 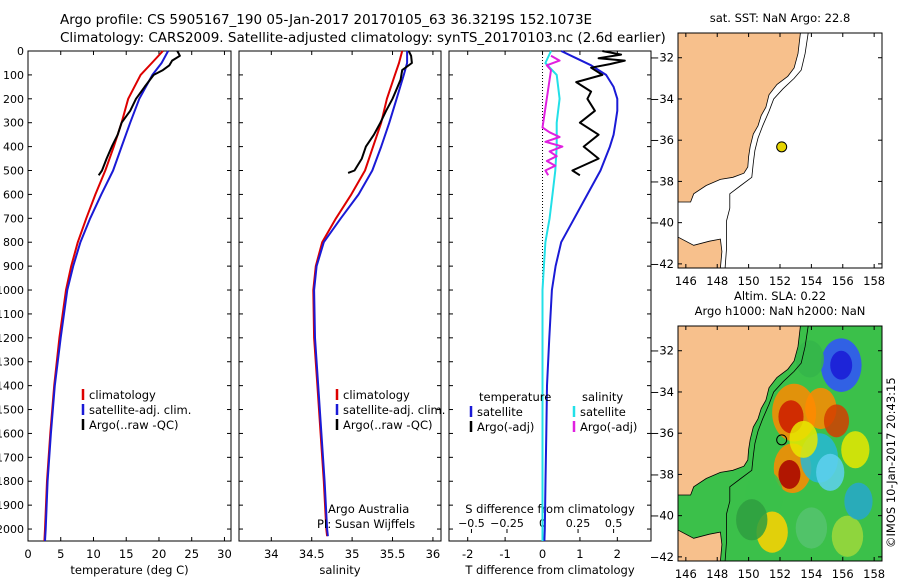 What do you see at coordinates (12, 481) in the screenshot?
I see `y-tick-label: 1800` at bounding box center [12, 481].